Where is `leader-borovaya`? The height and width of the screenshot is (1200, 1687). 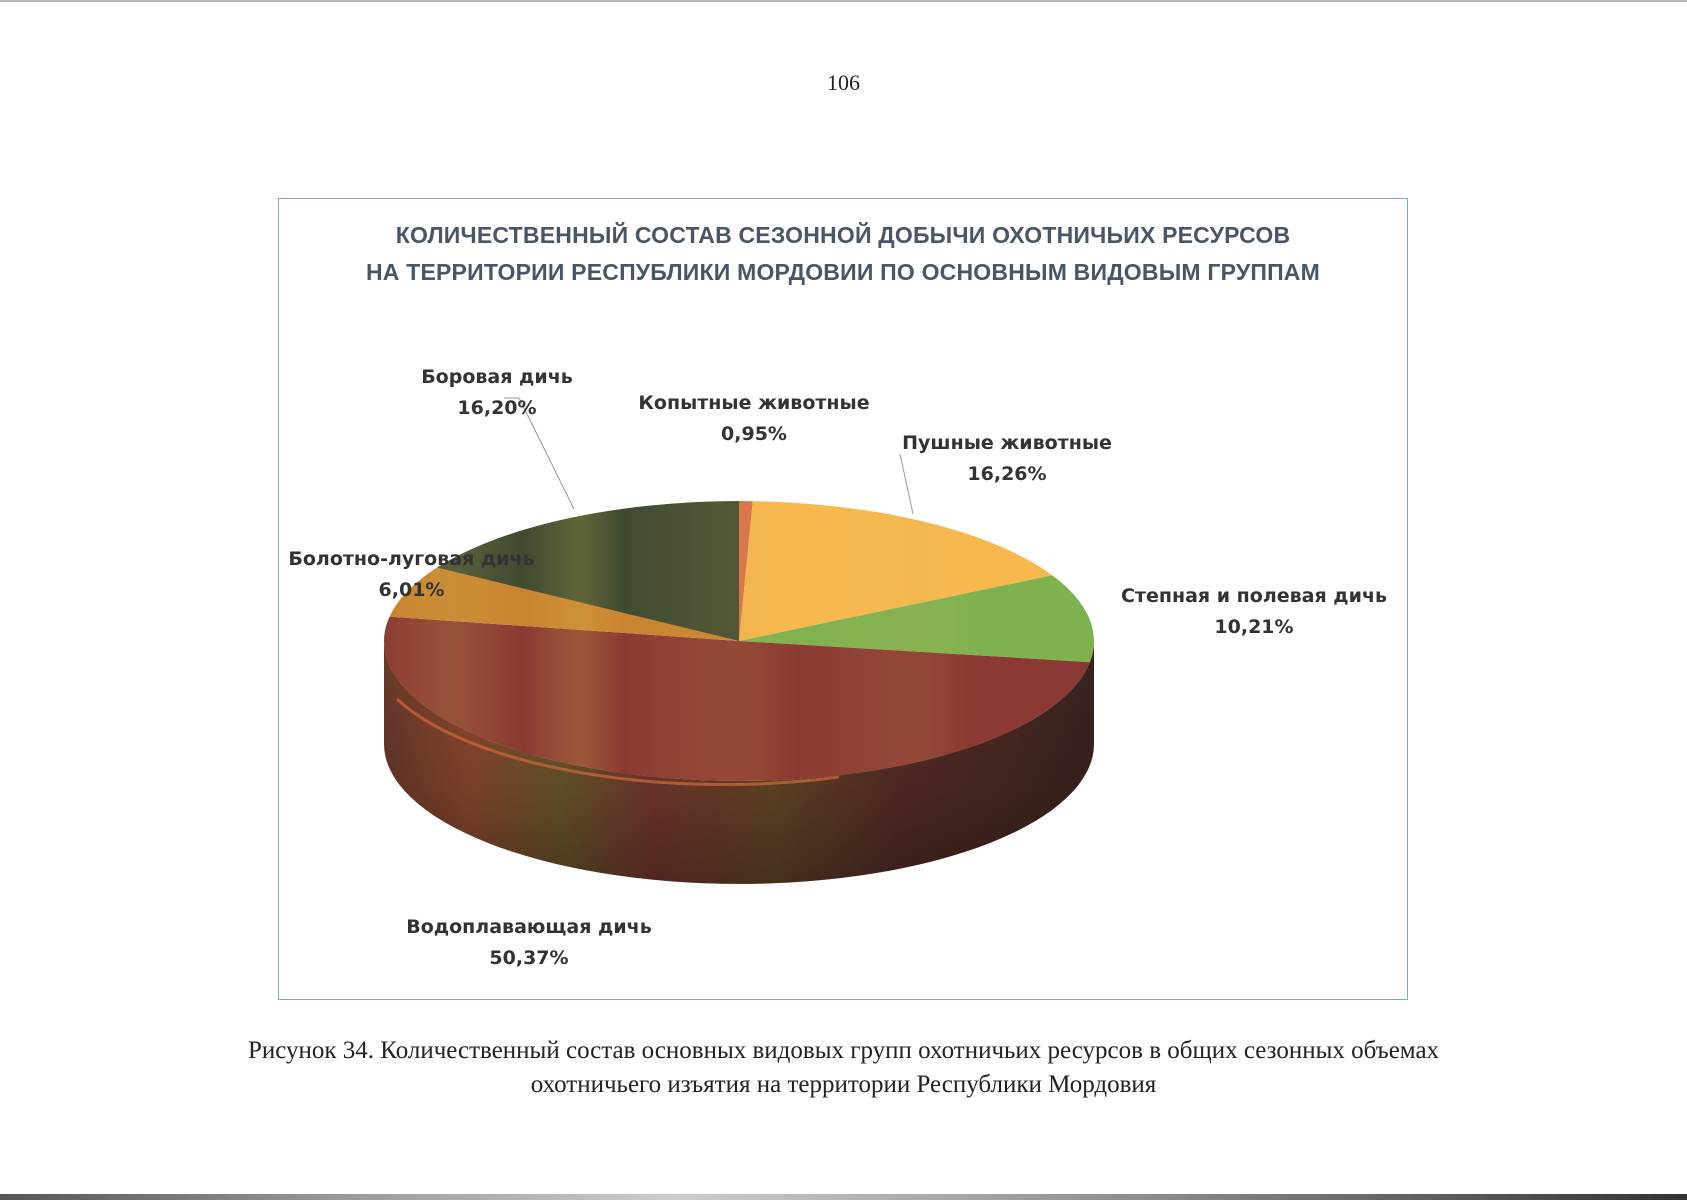
leader-borovaya is located at coordinates (546, 453).